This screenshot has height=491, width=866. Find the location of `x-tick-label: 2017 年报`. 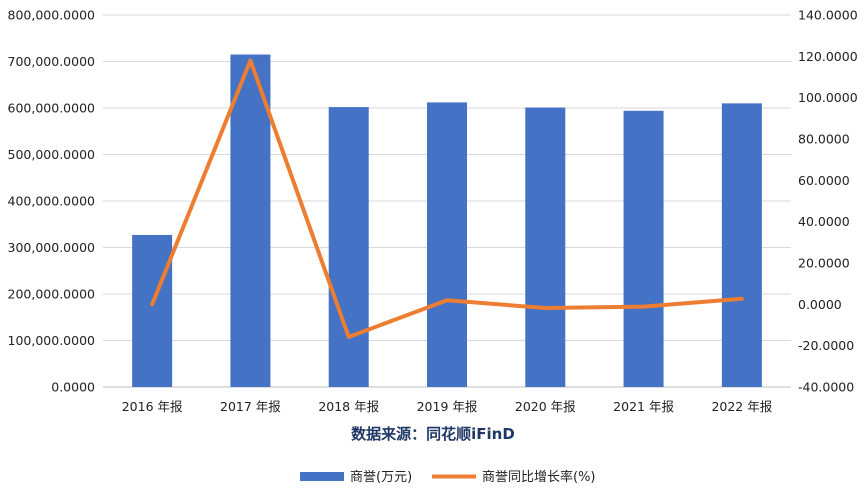

x-tick-label: 2017 年报 is located at coordinates (250, 406).